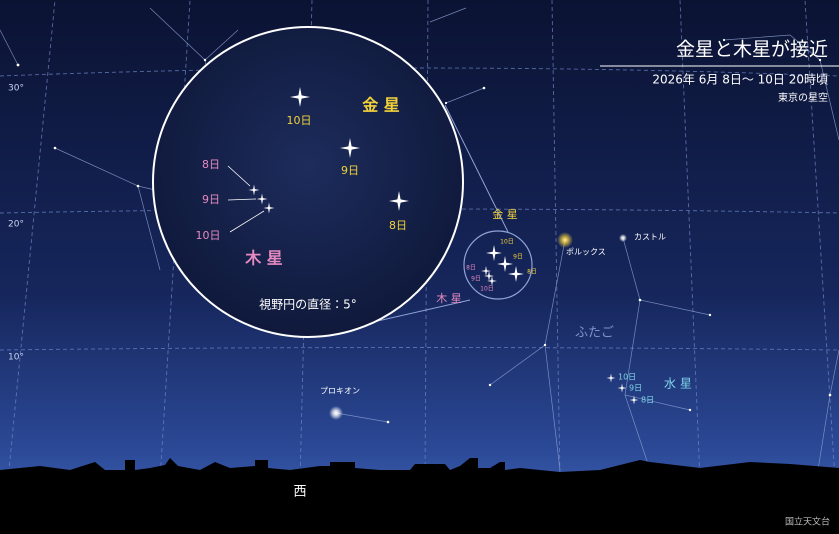 Image resolution: width=839 pixels, height=534 pixels. Describe the element at coordinates (498, 265) in the screenshot. I see `zoom-area-circle` at that location.